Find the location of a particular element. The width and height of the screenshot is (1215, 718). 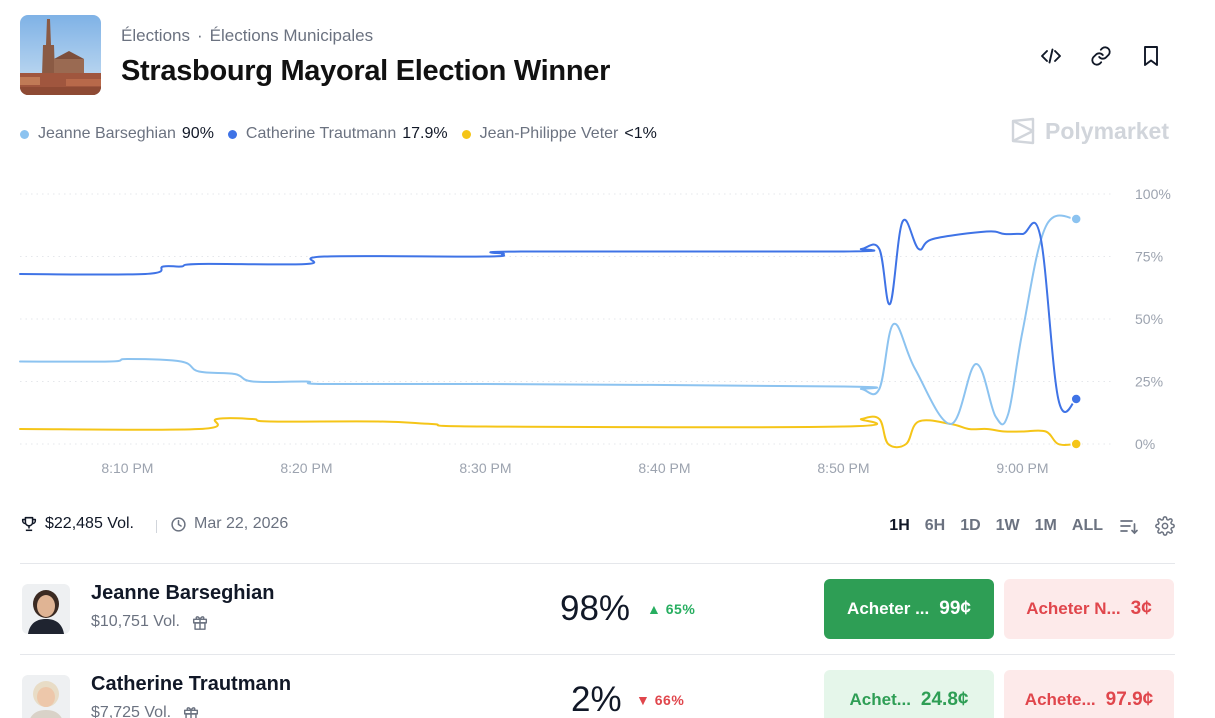

outcome-change-value: 65% is located at coordinates (680, 609).